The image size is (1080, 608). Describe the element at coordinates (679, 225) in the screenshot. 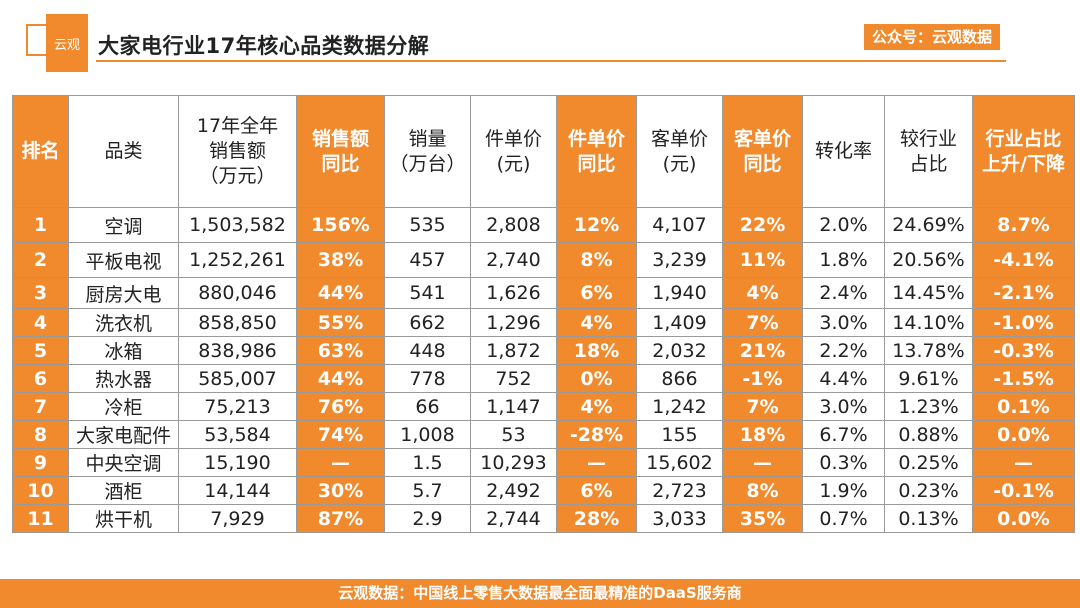

I see `cell-order-price: 4,107` at that location.